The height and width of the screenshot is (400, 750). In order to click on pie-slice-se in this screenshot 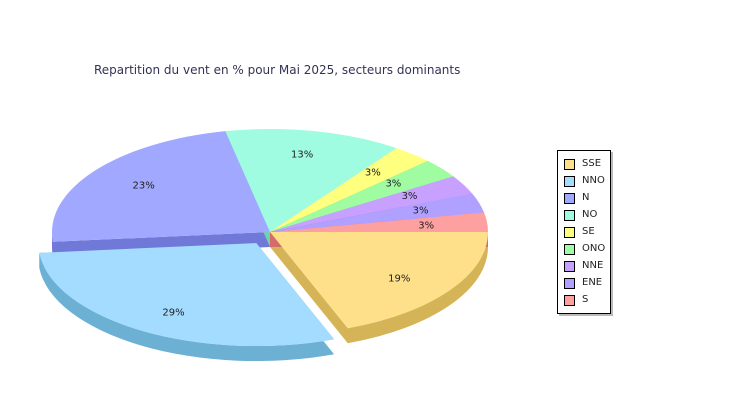, I will do `click(349, 190)`.